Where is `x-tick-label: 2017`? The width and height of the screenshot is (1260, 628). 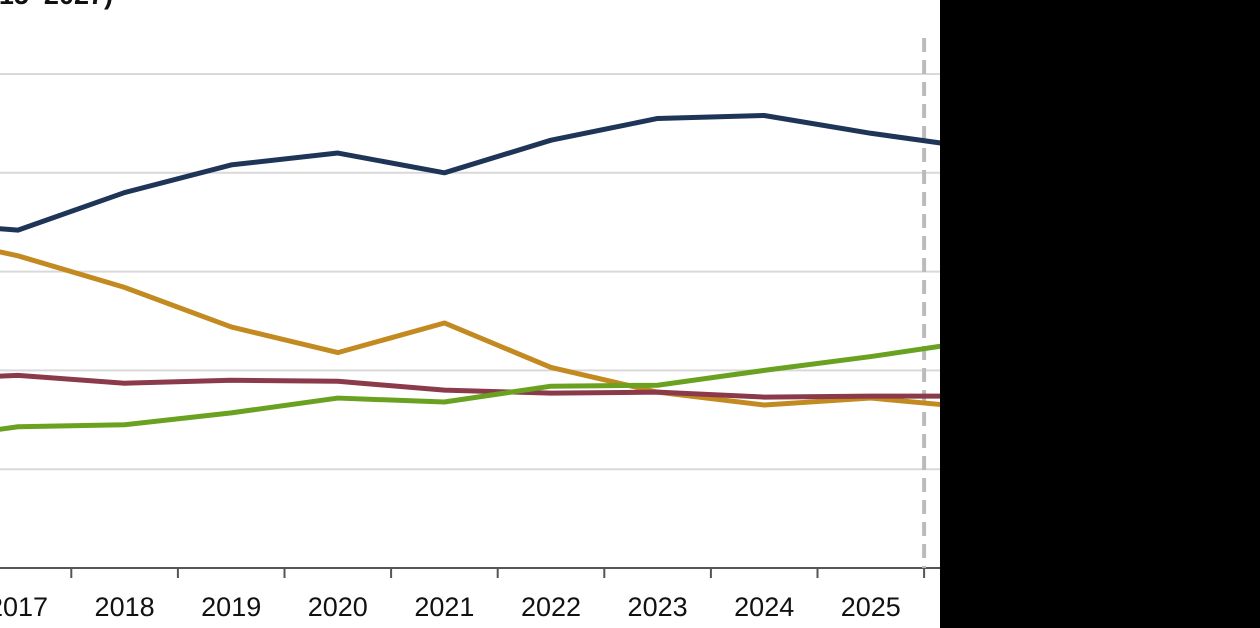 x-tick-label: 2017 is located at coordinates (24, 607).